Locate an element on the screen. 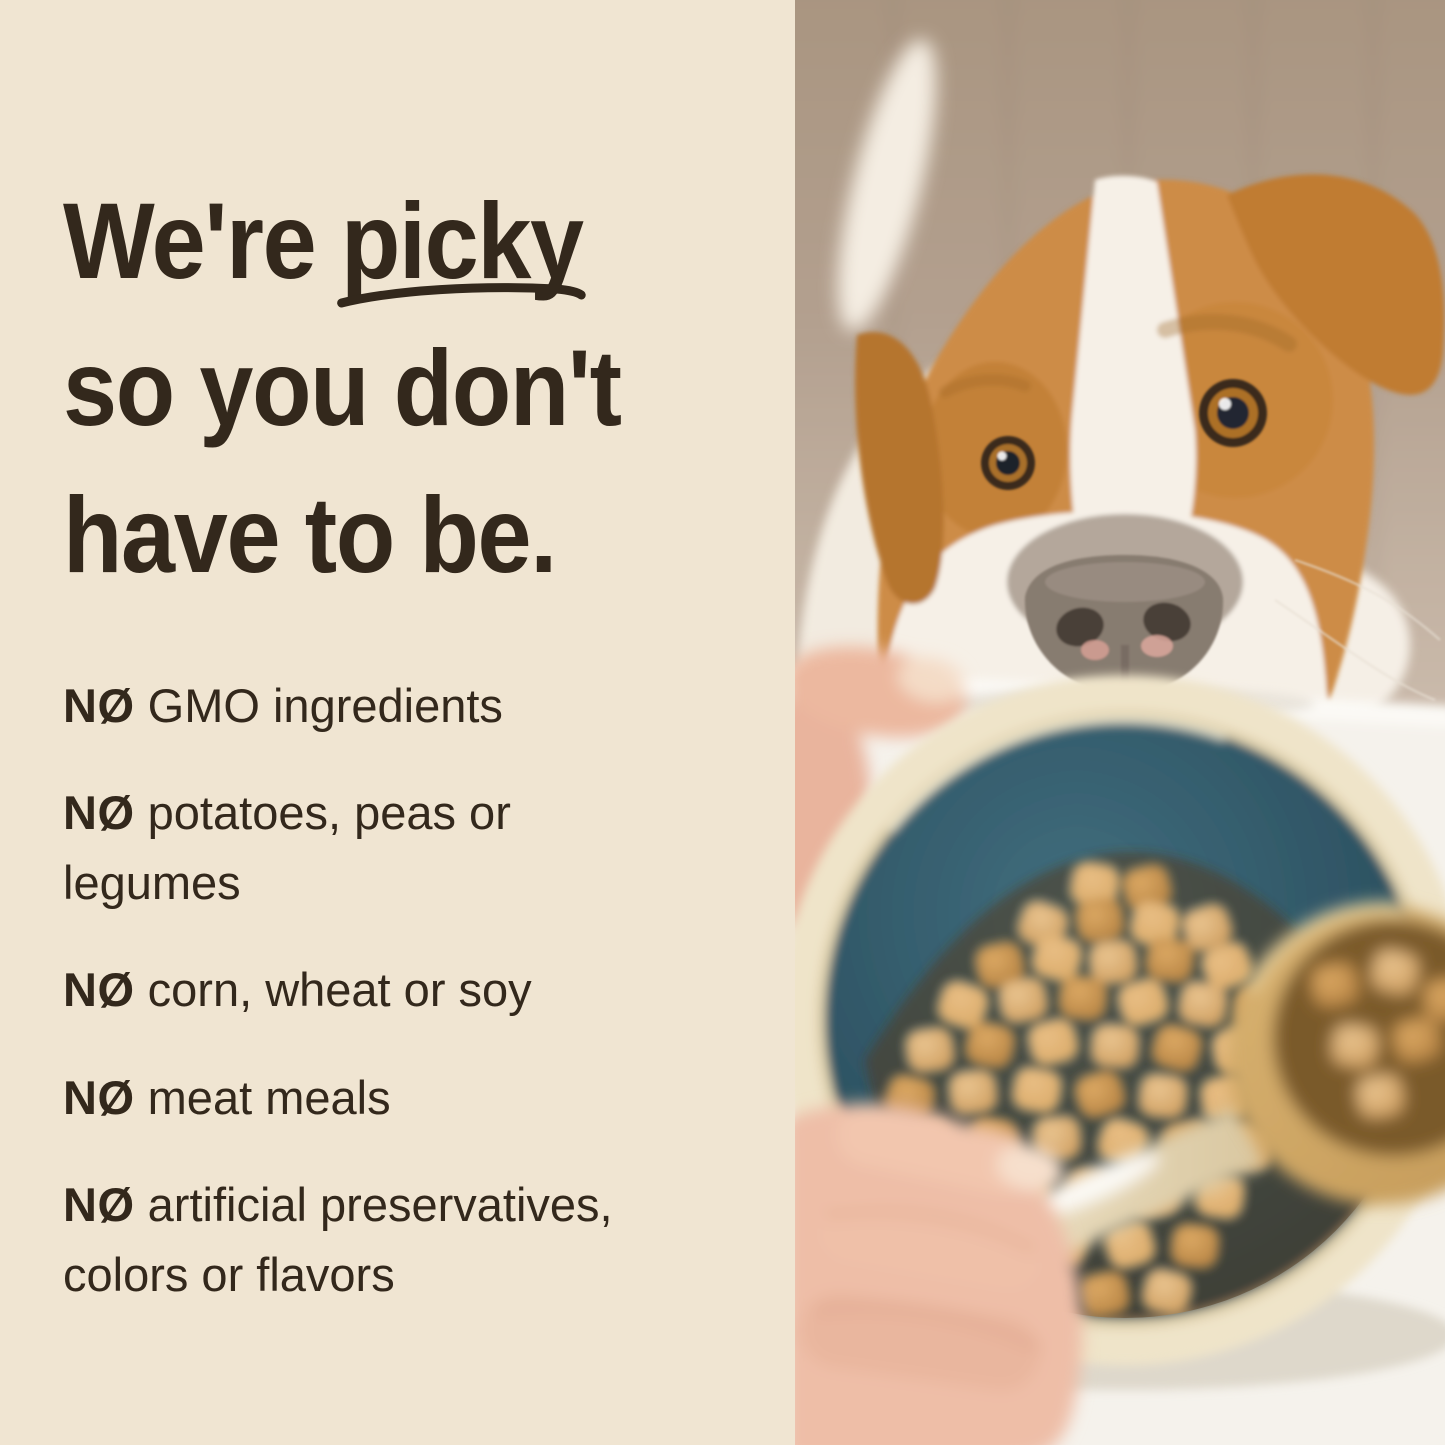 This screenshot has height=1445, width=1445. headline-line2: so you don't is located at coordinates (342, 387).